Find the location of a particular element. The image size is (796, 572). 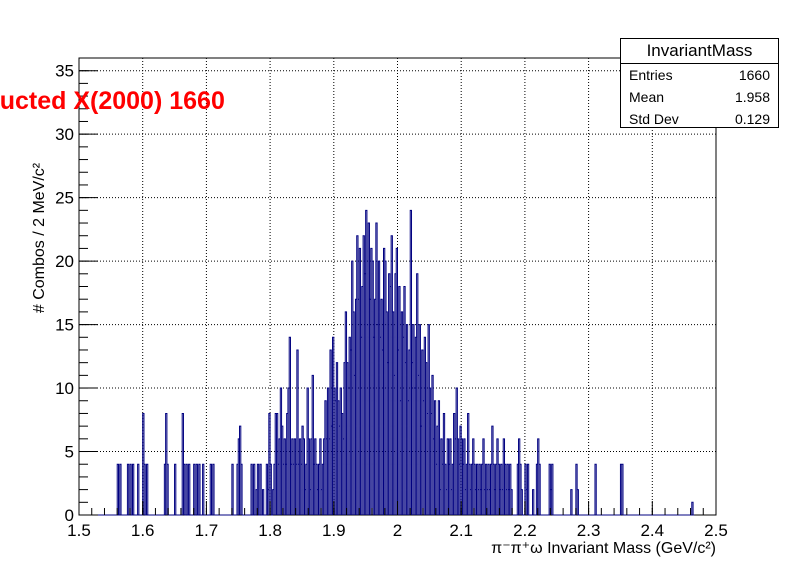

x-tick-label: 2.5 is located at coordinates (716, 530).